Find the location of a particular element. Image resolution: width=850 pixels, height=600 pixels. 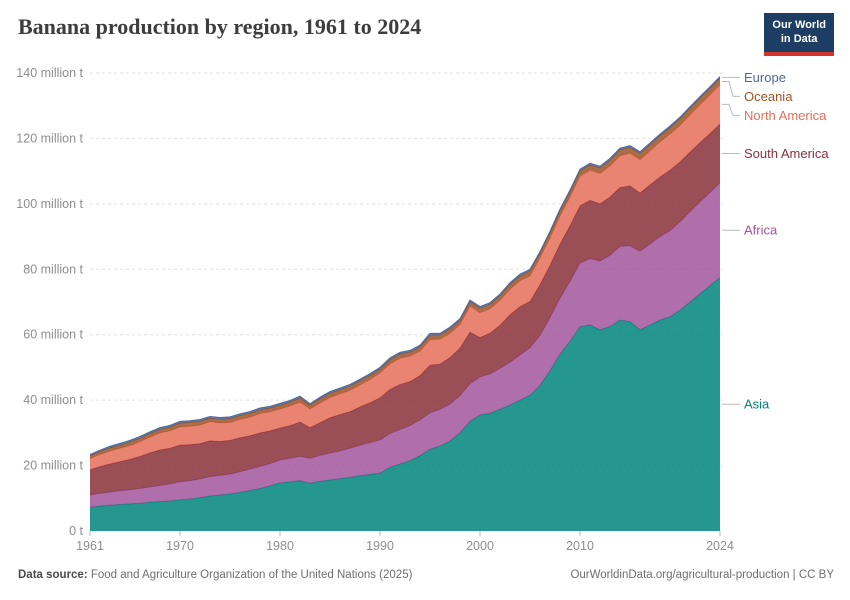

y-axis-tick-label: 40 million t is located at coordinates (53, 400).